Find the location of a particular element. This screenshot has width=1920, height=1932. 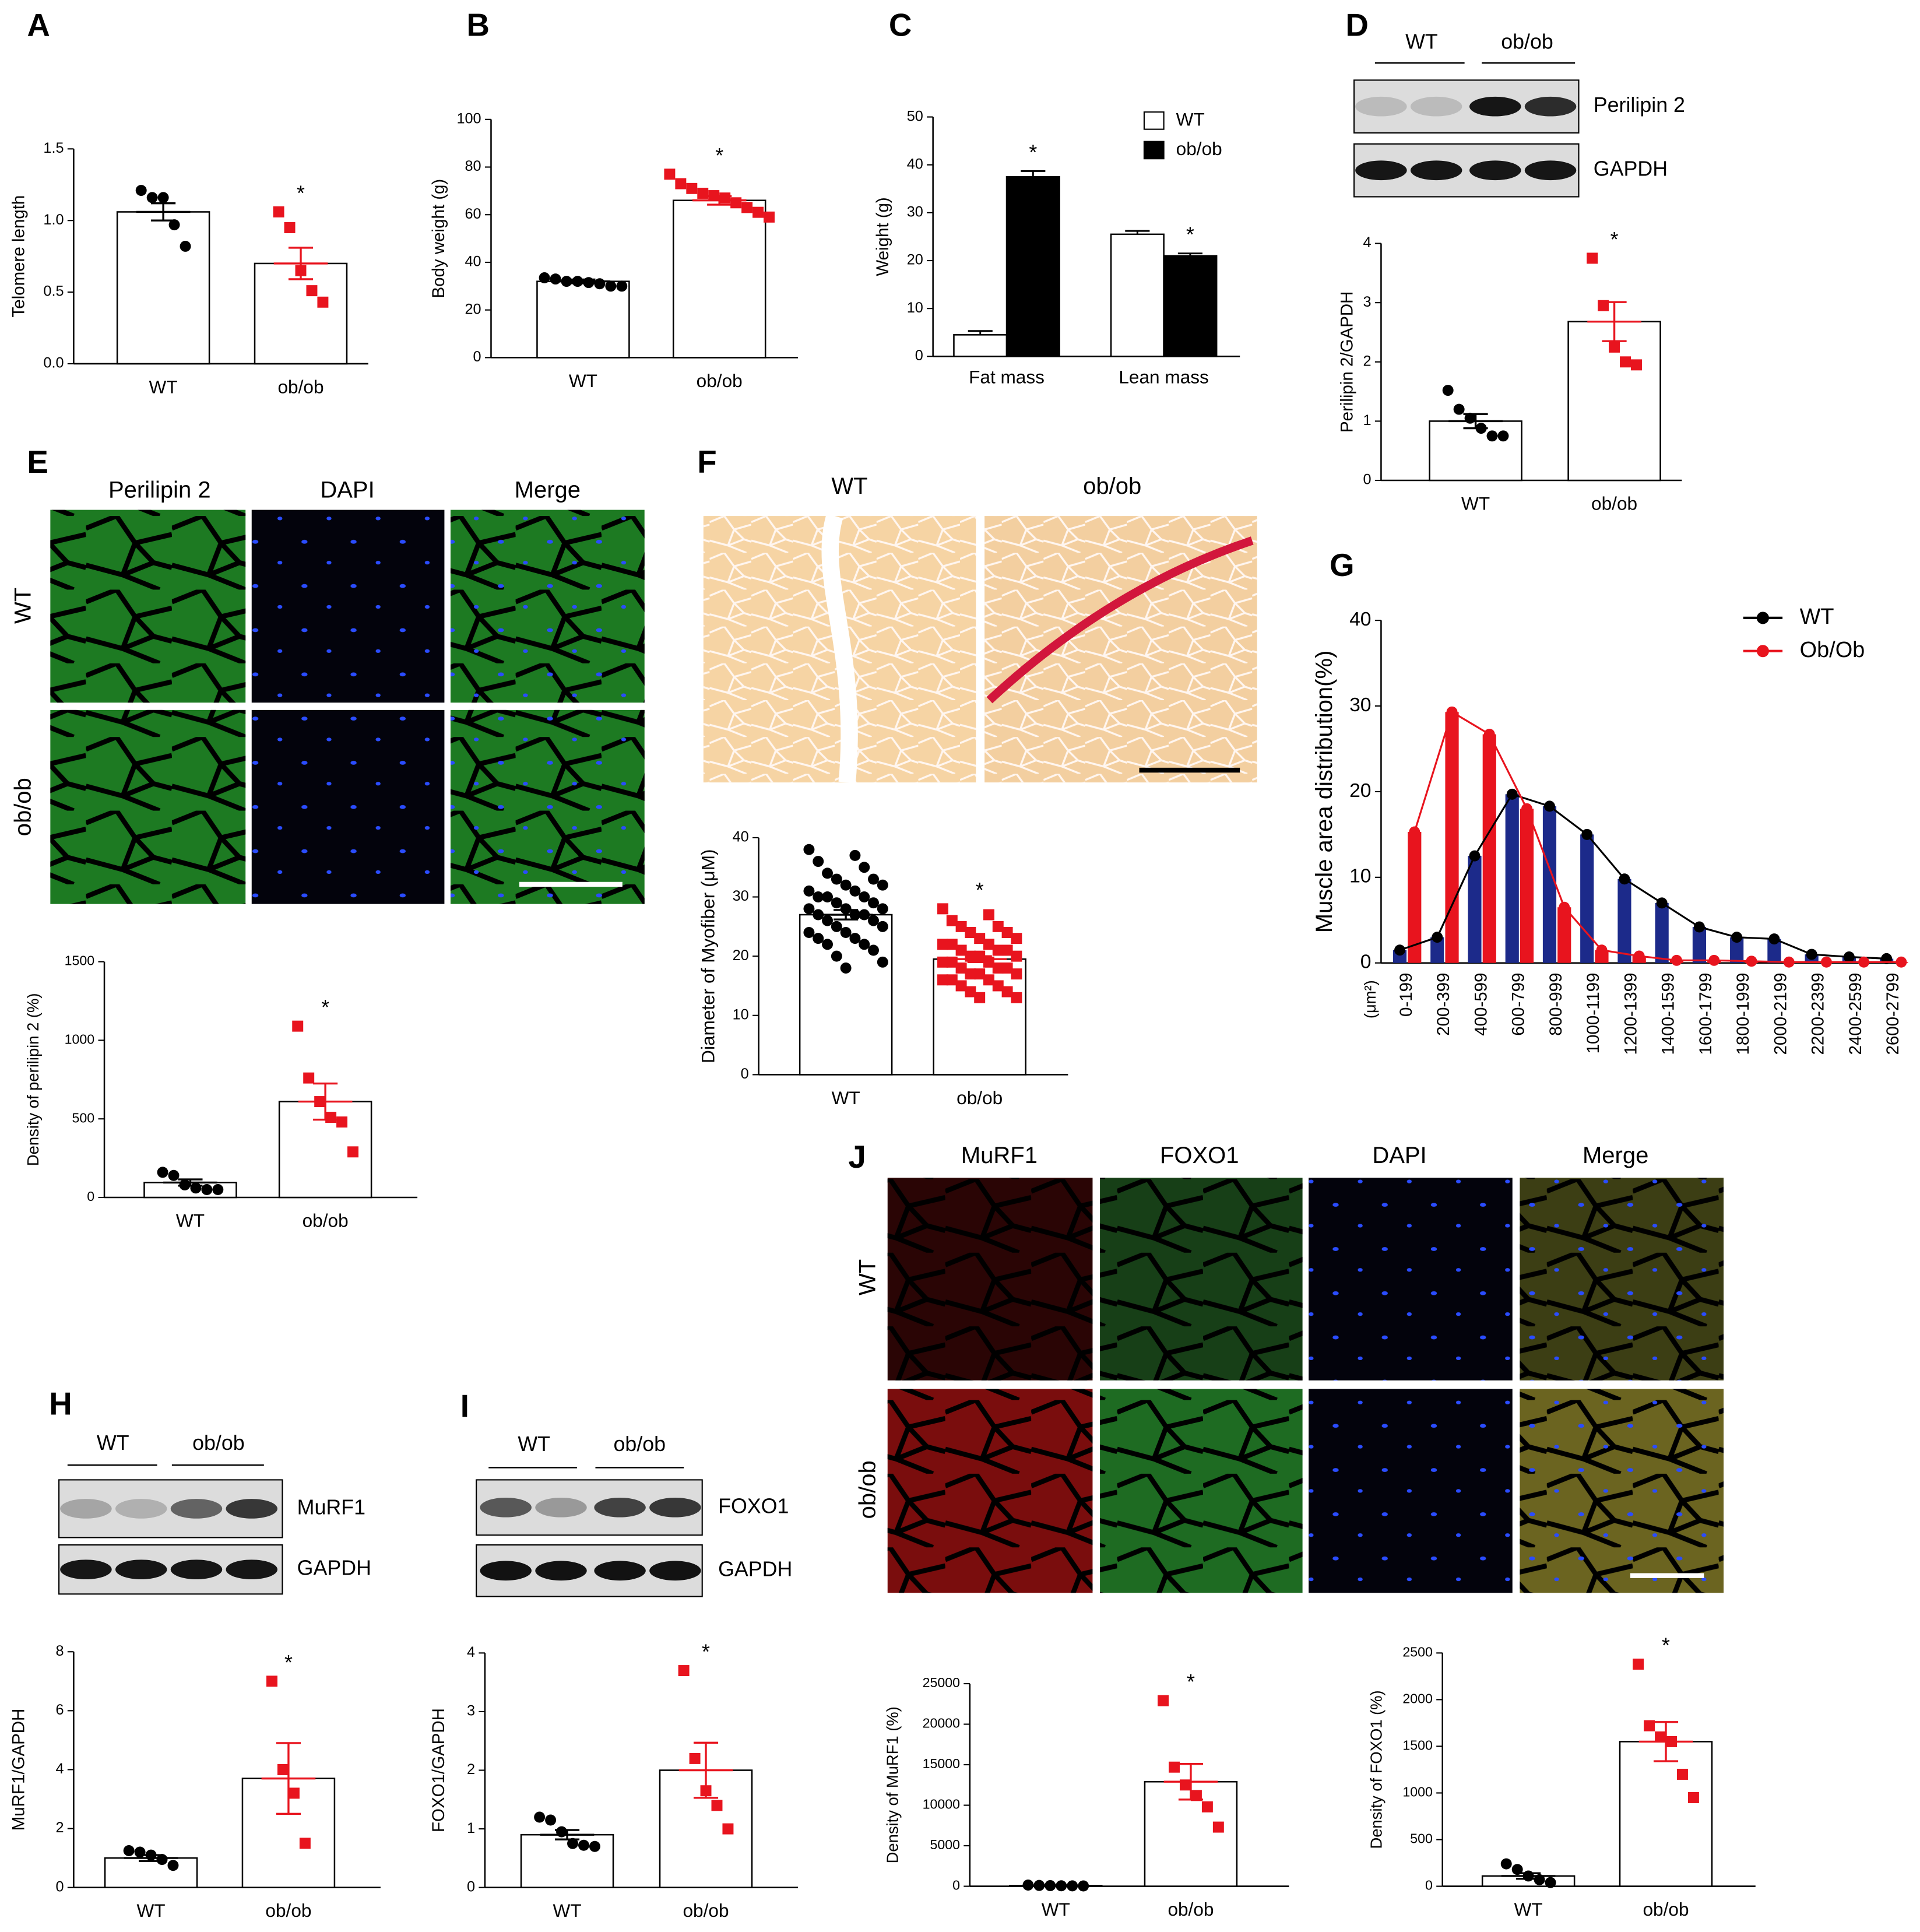

x-tick-label: 800-999 is located at coordinates (1556, 1004).